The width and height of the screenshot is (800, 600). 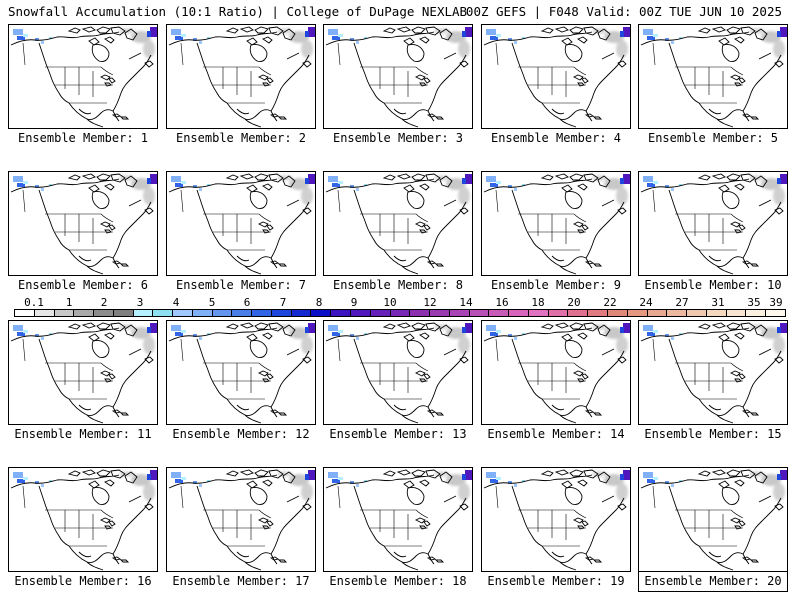 I want to click on colorbar-tick-label: 16, so click(x=502, y=302).